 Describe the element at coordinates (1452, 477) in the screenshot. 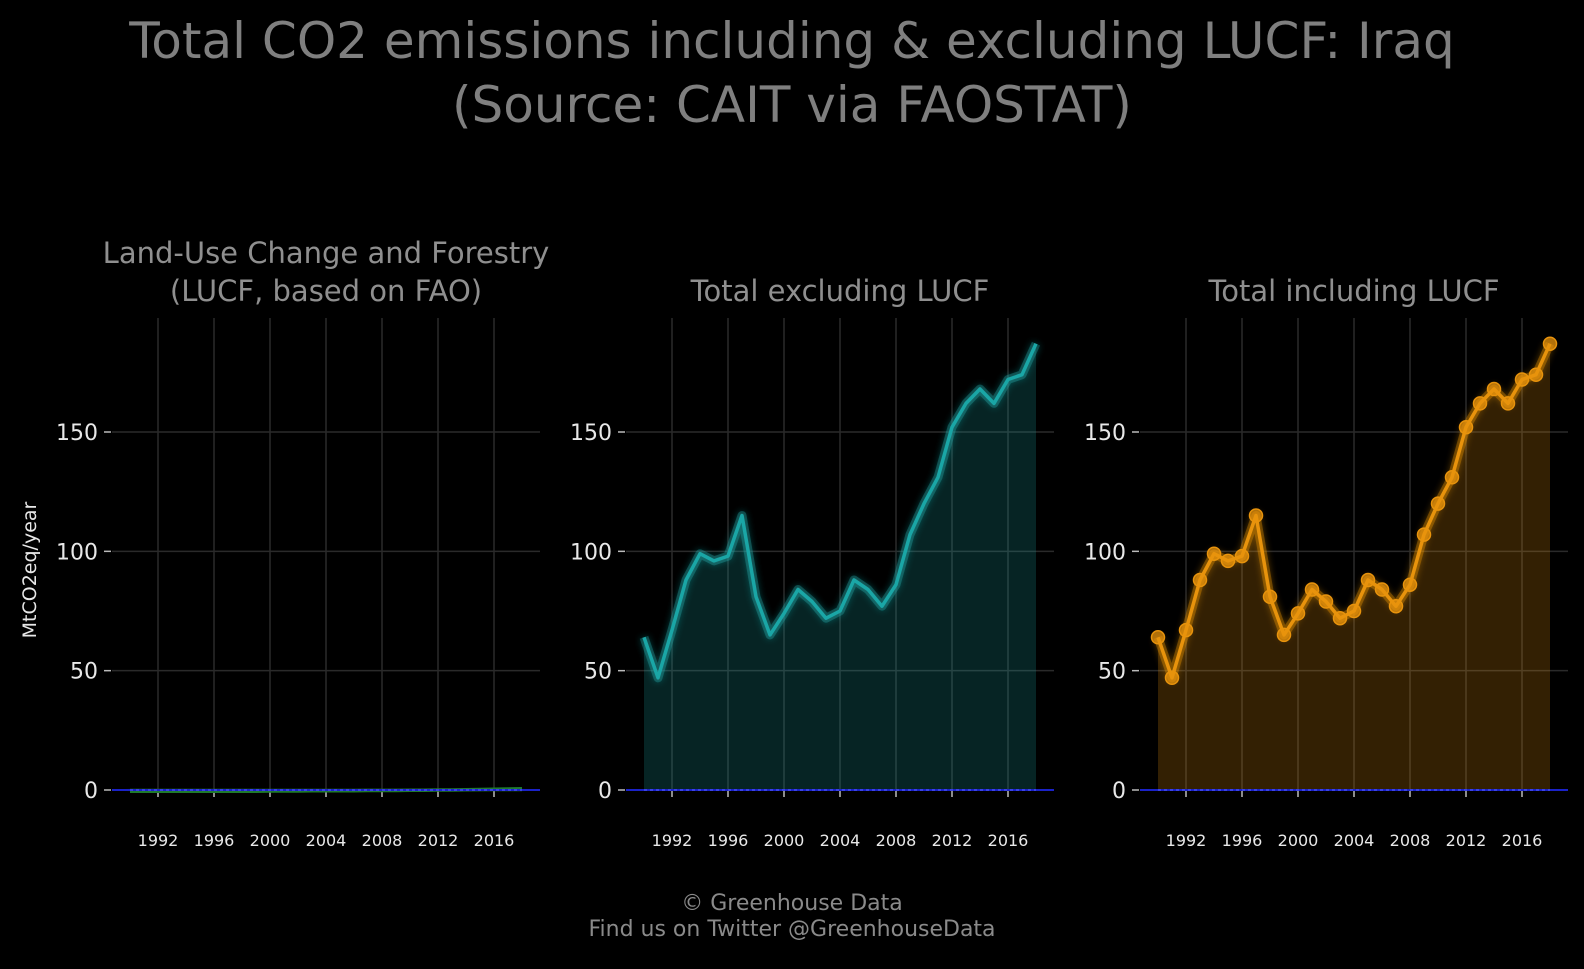

I see `data-point-2011` at that location.